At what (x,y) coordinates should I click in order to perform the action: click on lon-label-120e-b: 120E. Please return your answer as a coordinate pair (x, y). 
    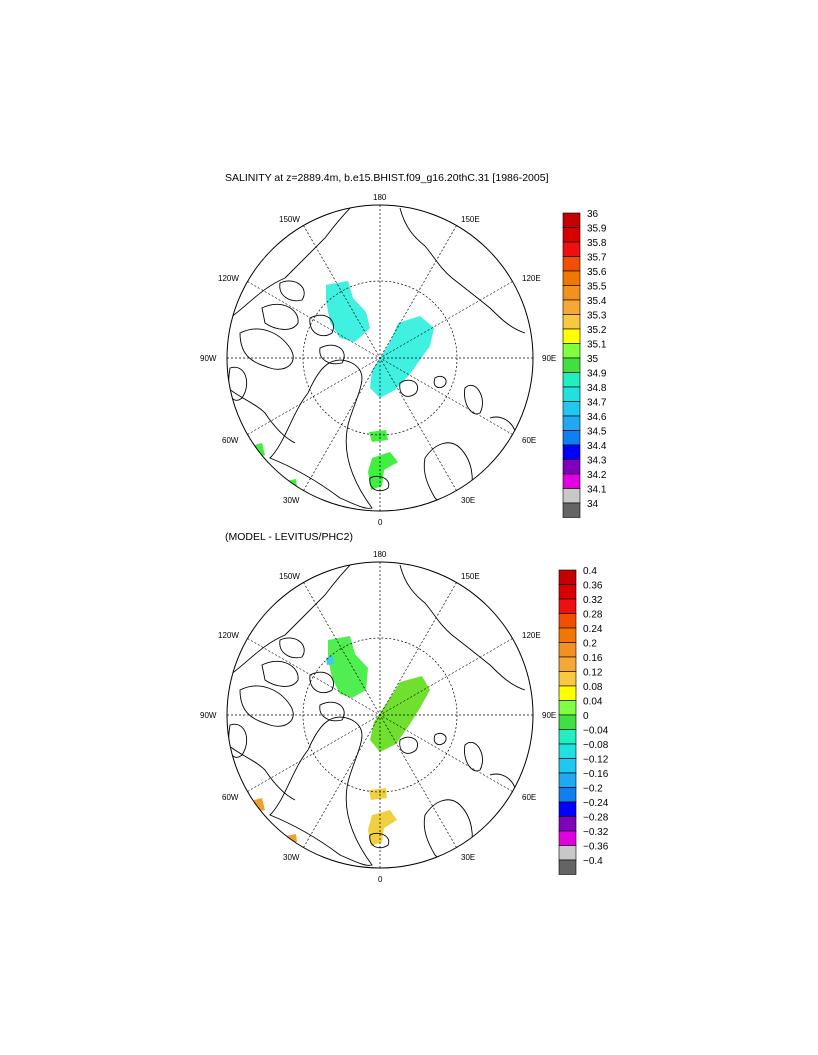
    Looking at the image, I should click on (531, 635).